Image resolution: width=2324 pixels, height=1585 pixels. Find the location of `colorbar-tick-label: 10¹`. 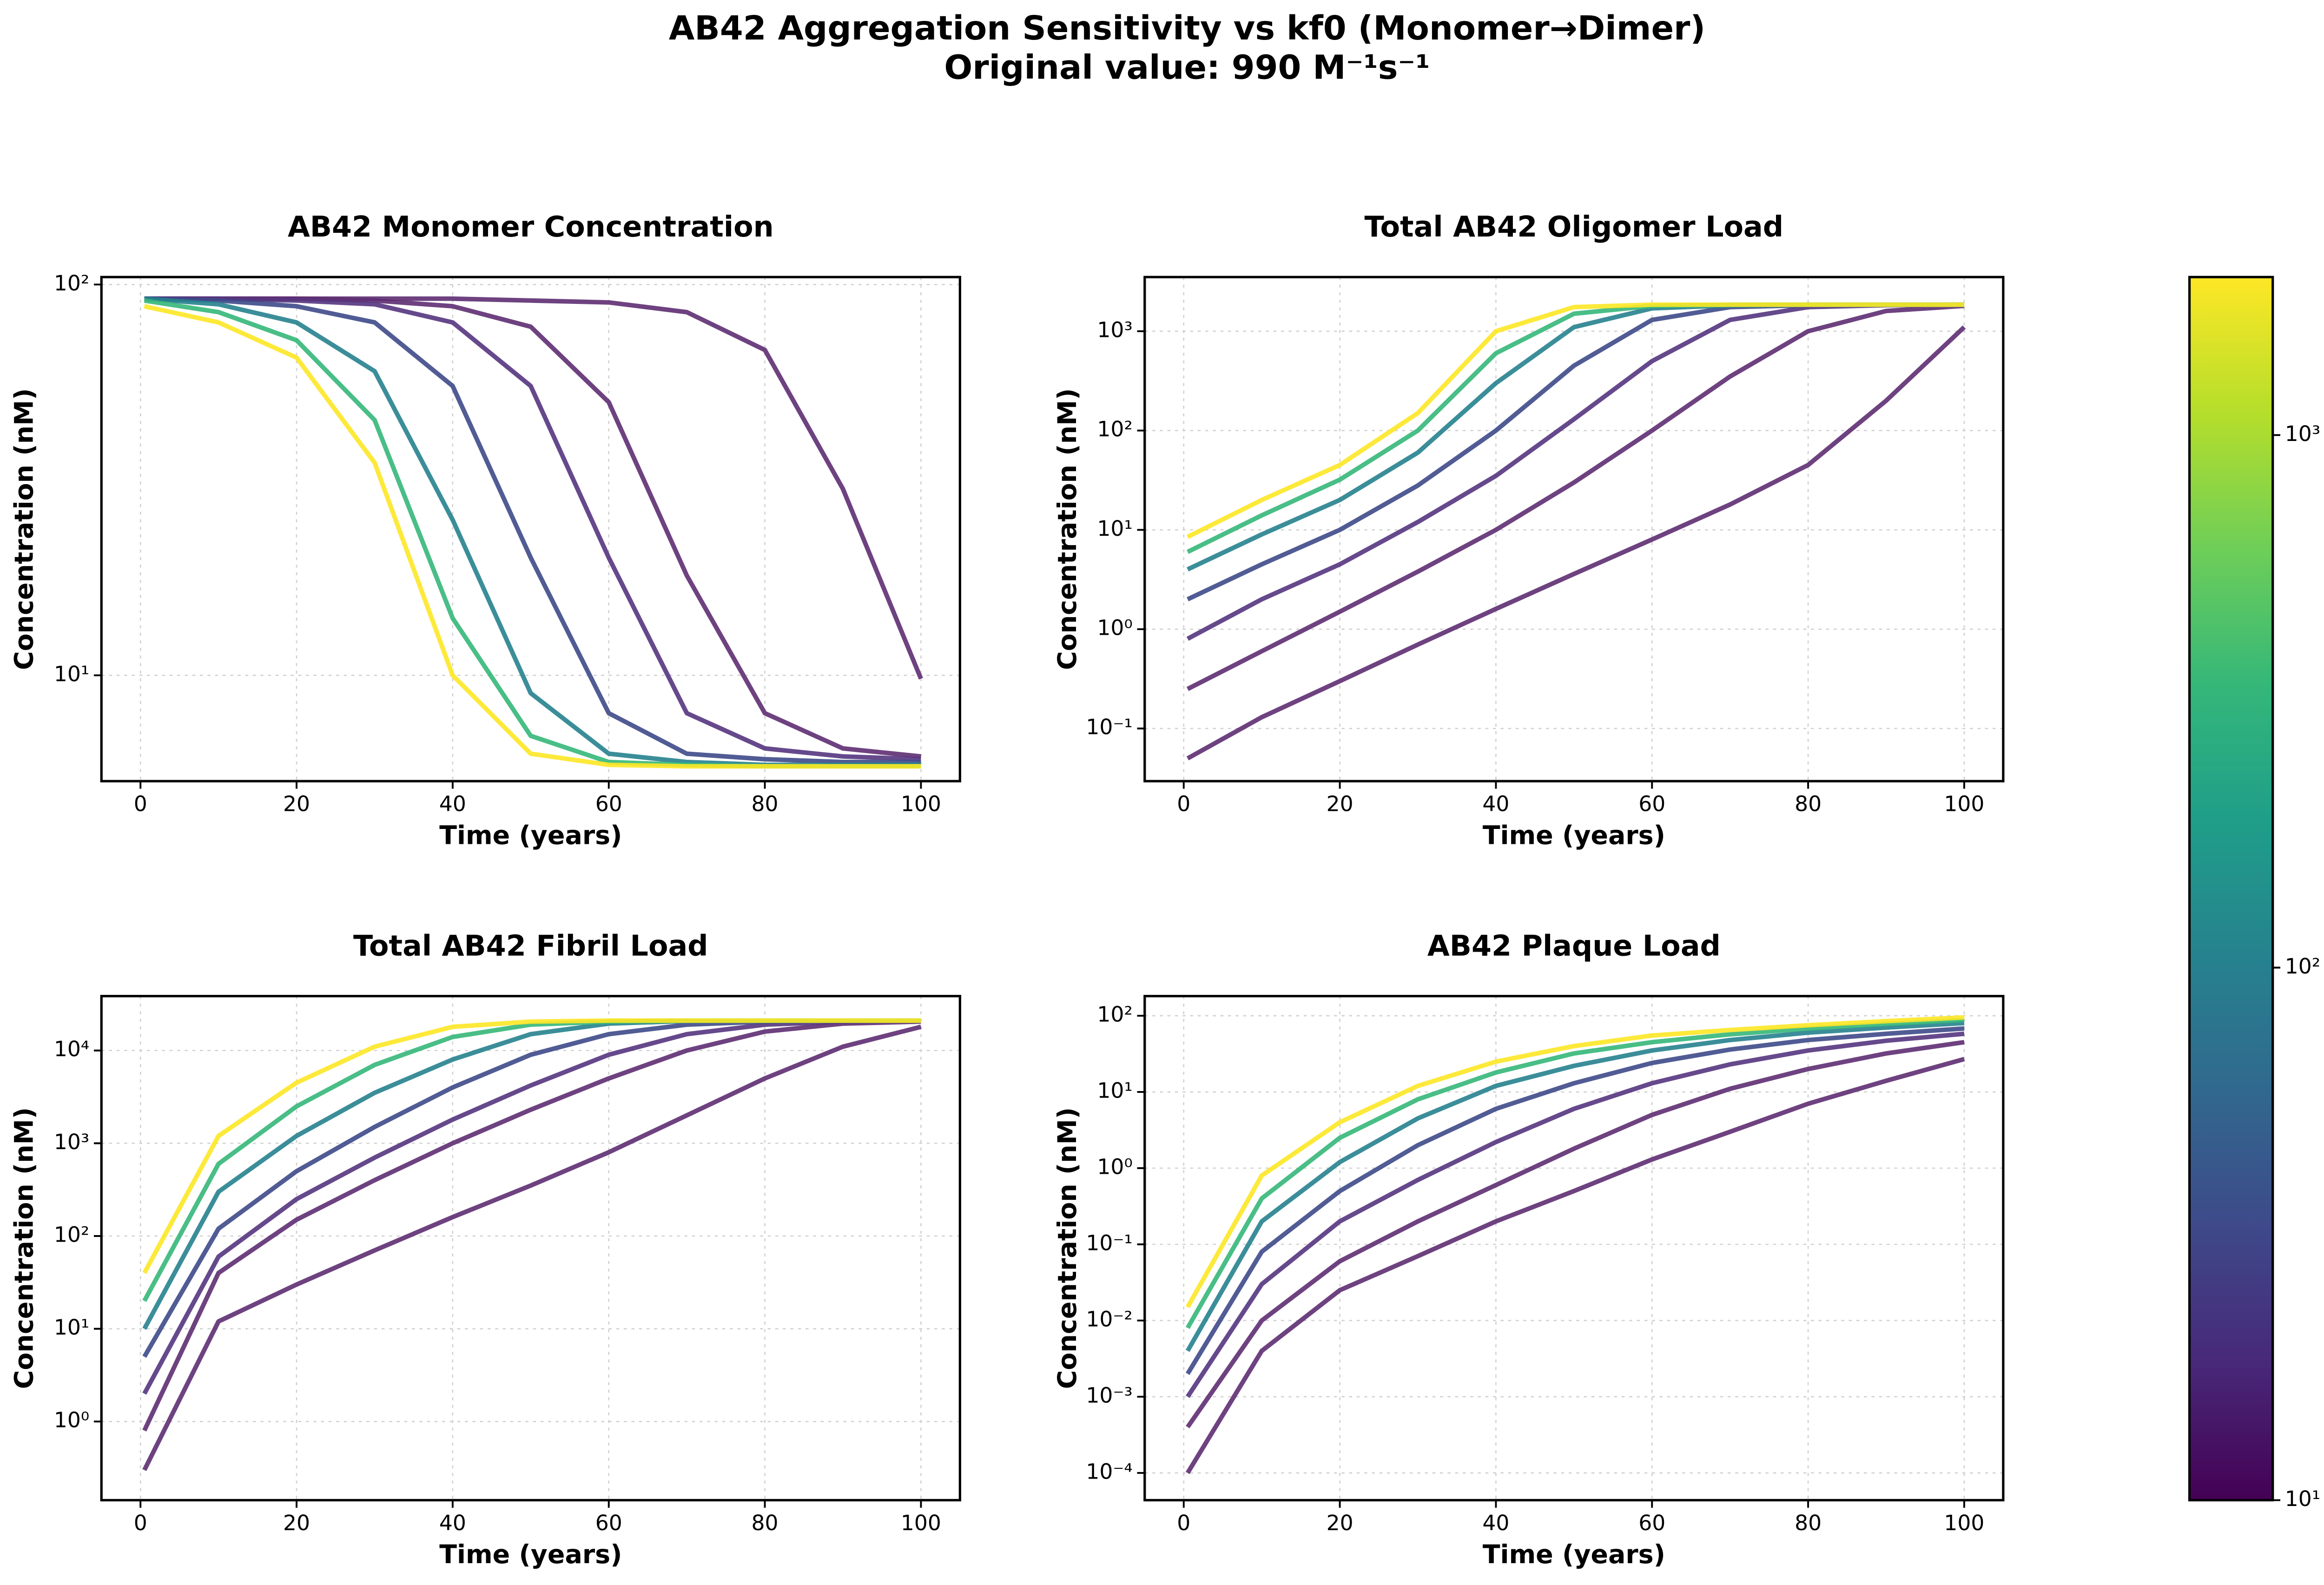

colorbar-tick-label: 10¹ is located at coordinates (2302, 1499).